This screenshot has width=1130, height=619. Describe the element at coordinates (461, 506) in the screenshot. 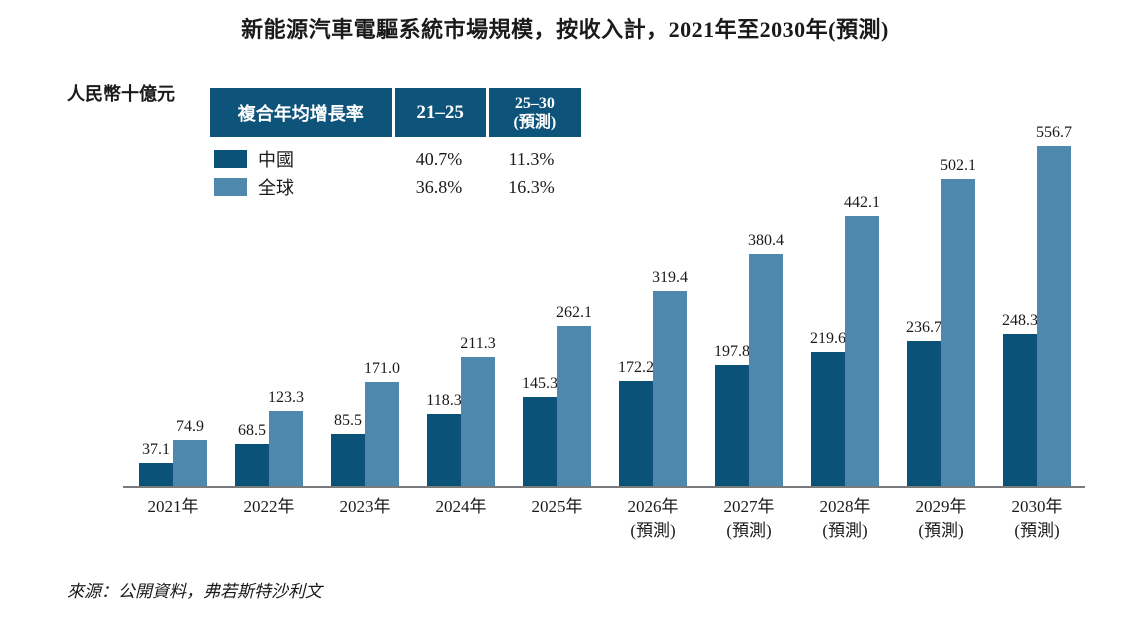

I see `x-axis-label-2024年: 2024年` at that location.